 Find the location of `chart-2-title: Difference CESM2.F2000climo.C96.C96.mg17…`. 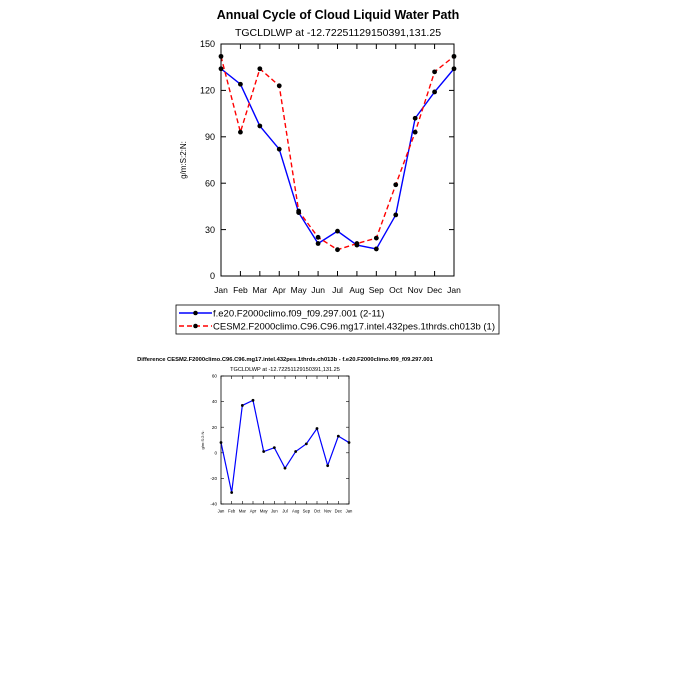

chart-2-title: Difference CESM2.F2000climo.C96.C96.mg17… is located at coordinates (285, 360).